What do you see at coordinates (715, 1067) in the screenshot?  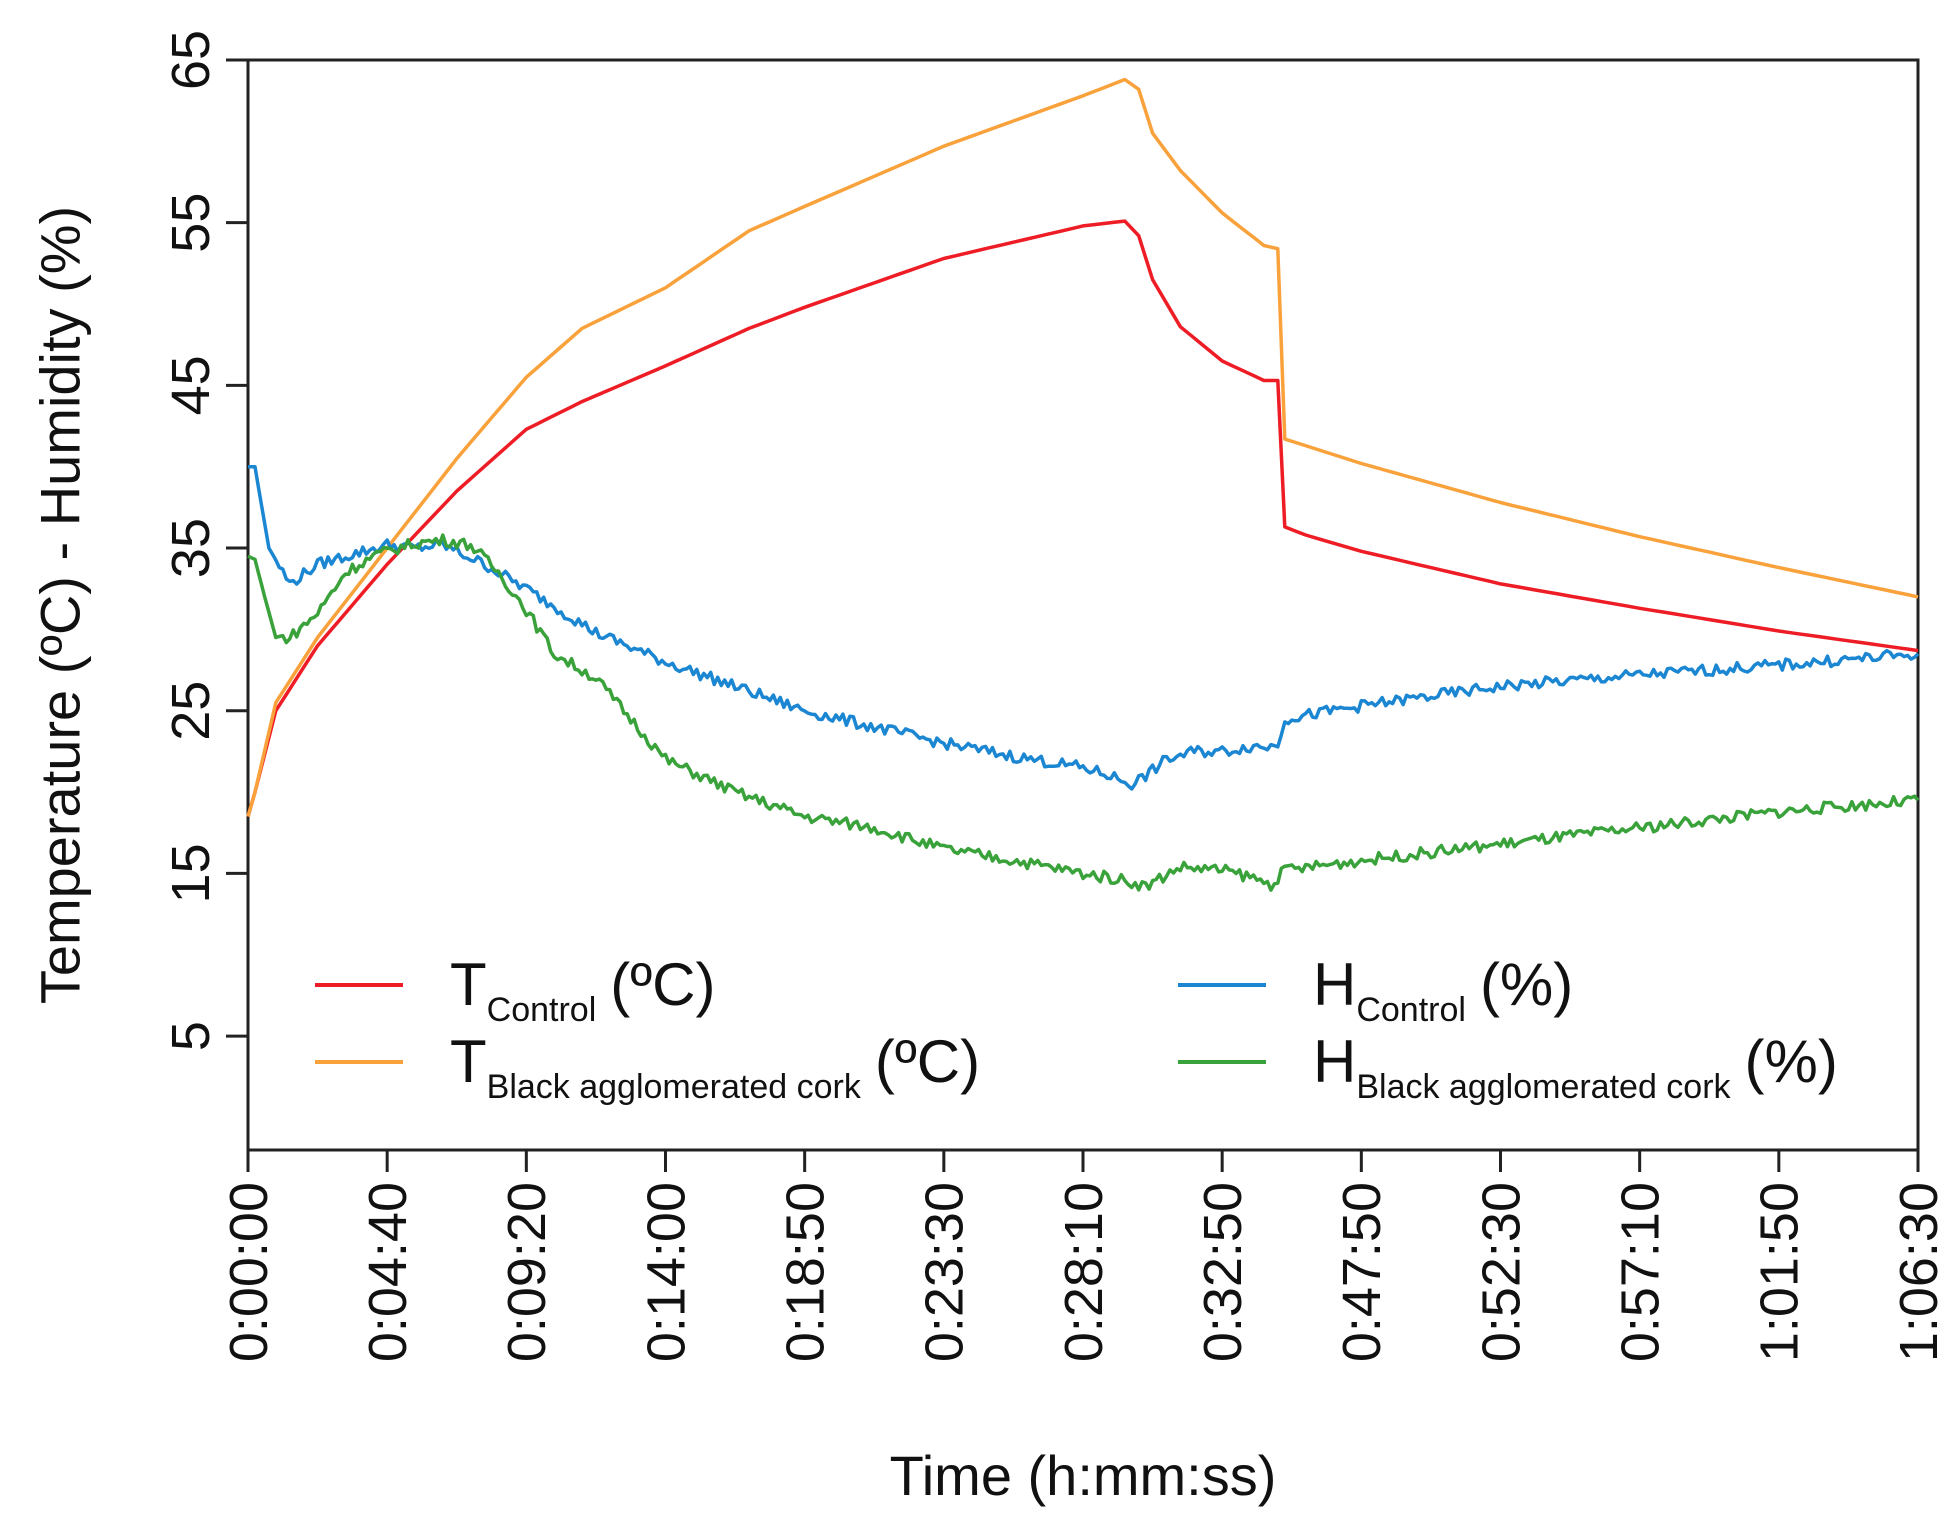 I see `legend-label-t_black: TBlack agglomerated cork (ºC)` at bounding box center [715, 1067].